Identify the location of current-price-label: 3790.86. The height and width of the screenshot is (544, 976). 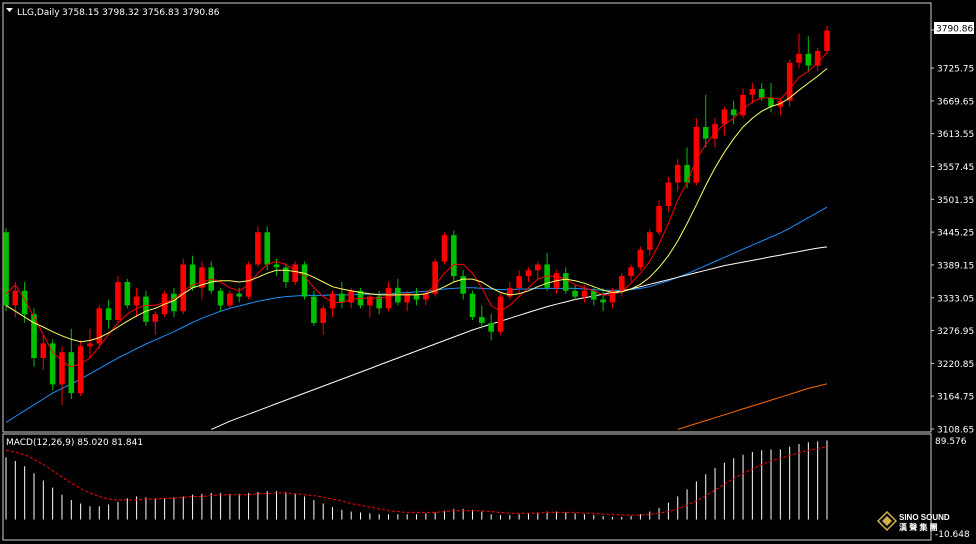
(954, 30).